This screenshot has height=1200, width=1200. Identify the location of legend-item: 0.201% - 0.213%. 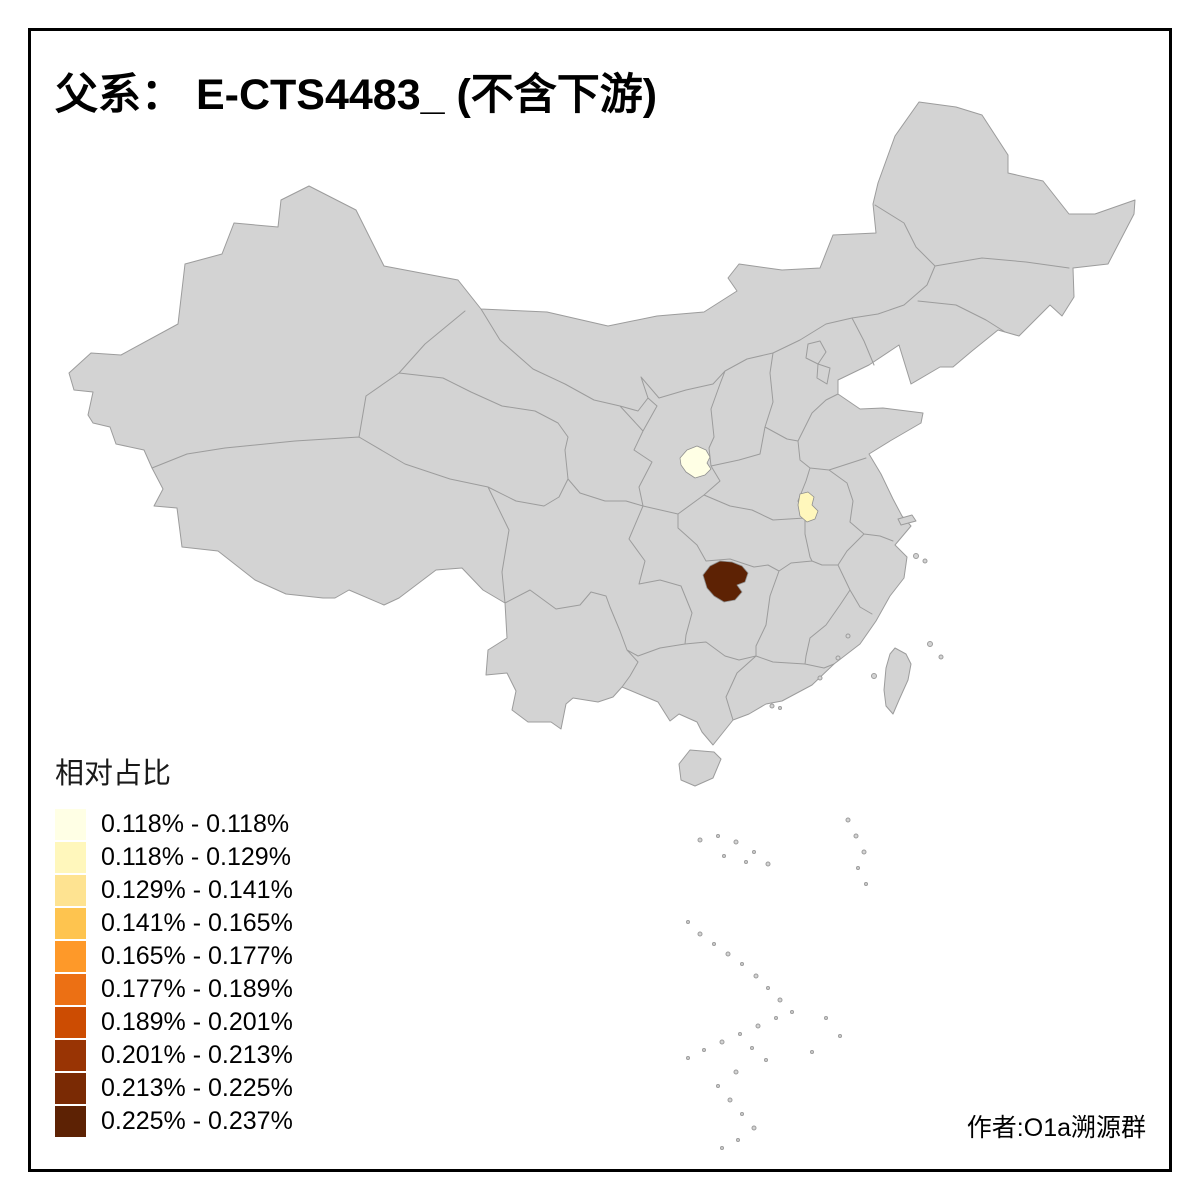
(174, 1055).